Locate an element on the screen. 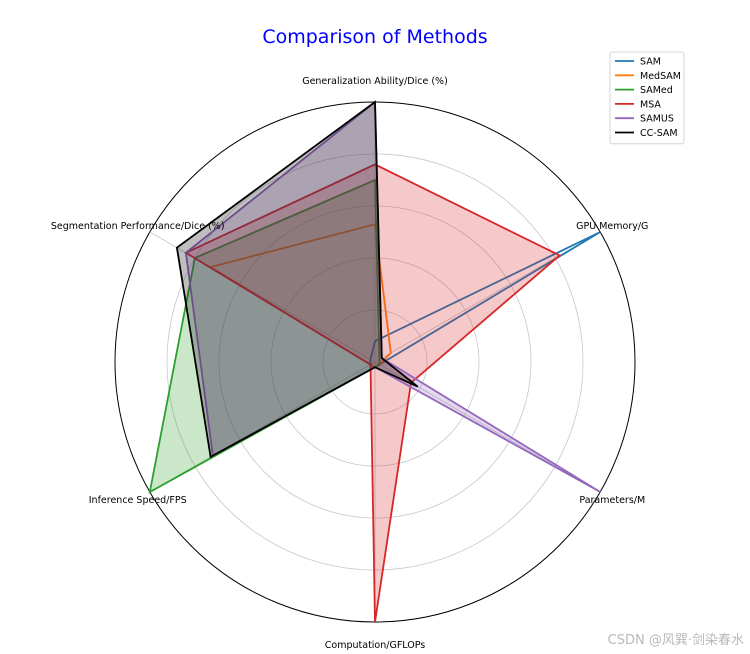 The height and width of the screenshot is (654, 750). axis-label: Segmentation Performance/Dice (%) is located at coordinates (138, 226).